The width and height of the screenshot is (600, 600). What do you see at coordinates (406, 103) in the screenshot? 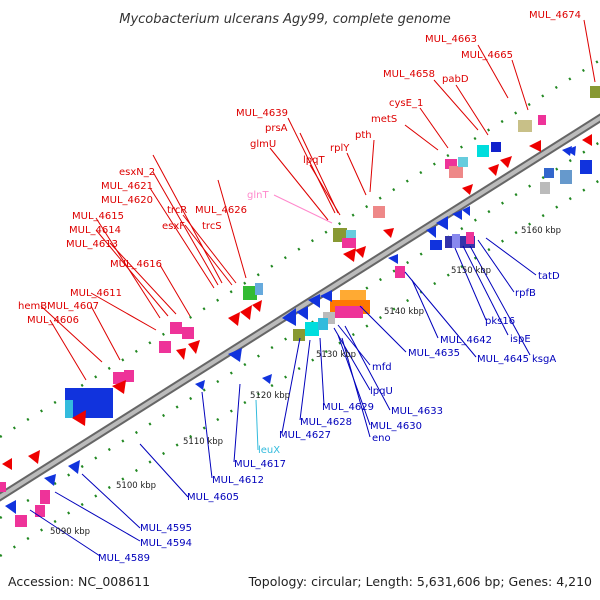
I see `gene-label: cysE_1` at bounding box center [406, 103].